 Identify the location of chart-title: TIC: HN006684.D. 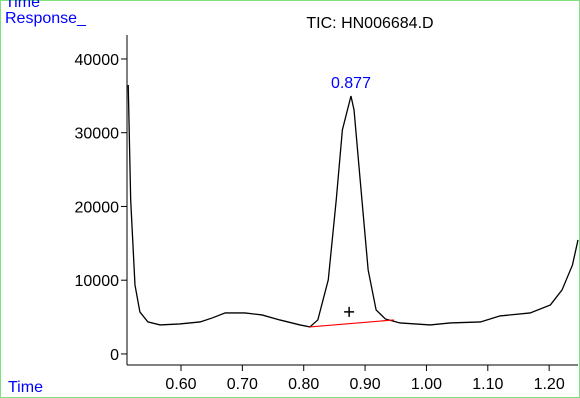
(369, 23).